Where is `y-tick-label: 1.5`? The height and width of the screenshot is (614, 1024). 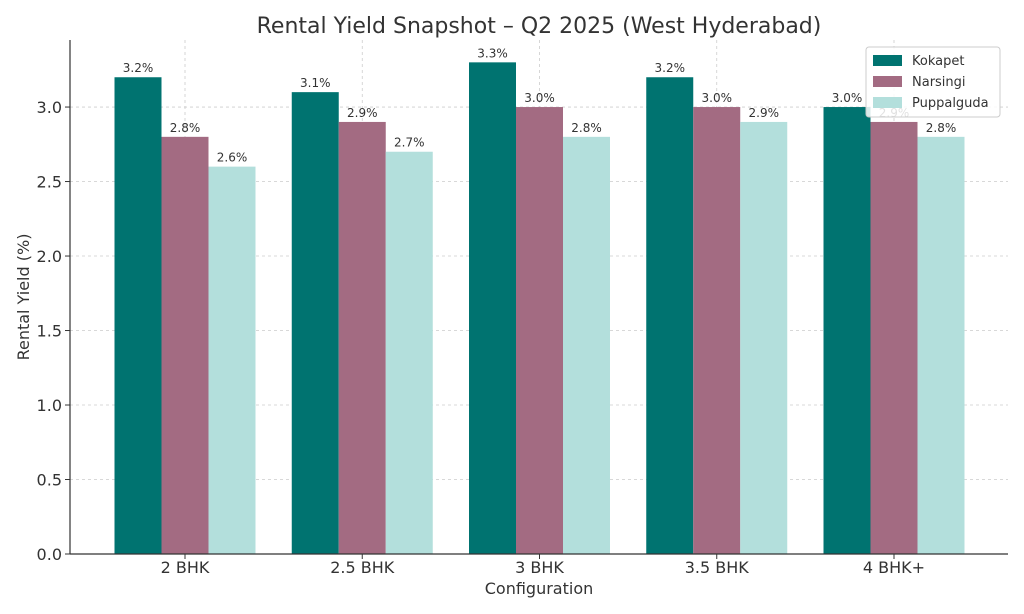 y-tick-label: 1.5 is located at coordinates (49, 331).